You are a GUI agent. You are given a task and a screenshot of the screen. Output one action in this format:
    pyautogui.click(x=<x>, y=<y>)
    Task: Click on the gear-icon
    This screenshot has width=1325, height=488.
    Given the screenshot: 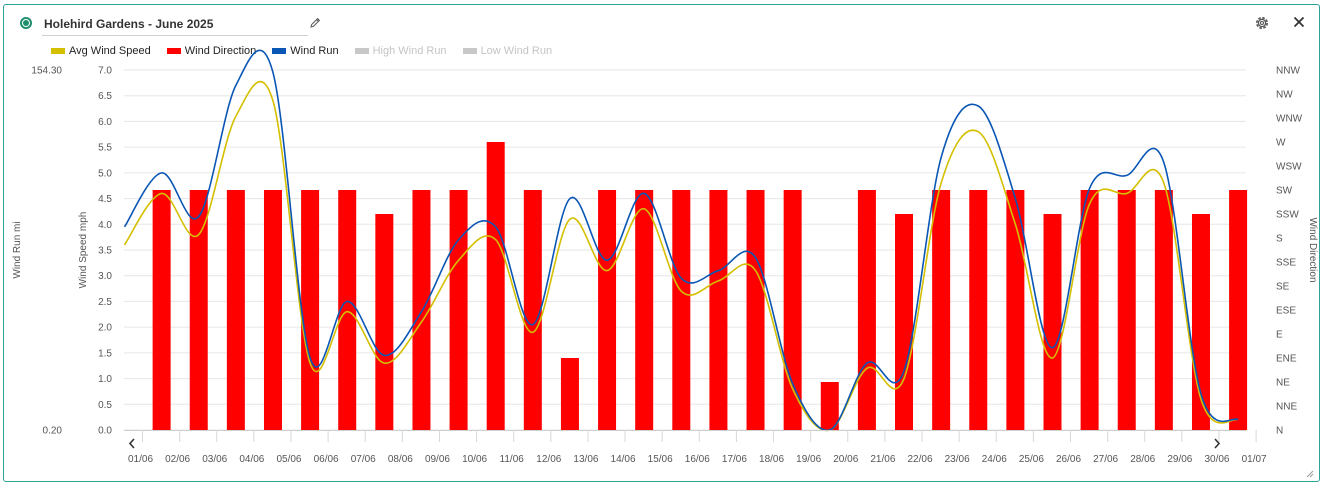 What is the action you would take?
    pyautogui.click(x=1262, y=23)
    